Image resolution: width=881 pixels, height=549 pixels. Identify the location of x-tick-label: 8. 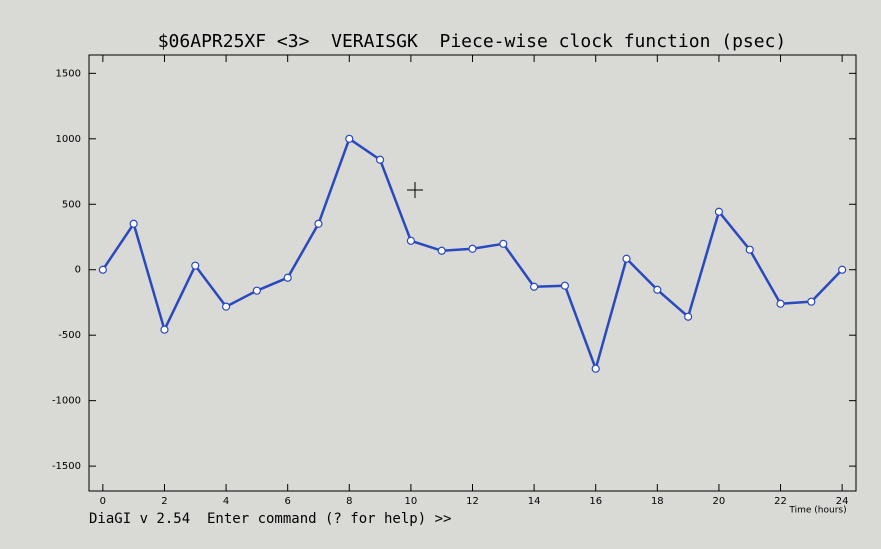
(349, 501).